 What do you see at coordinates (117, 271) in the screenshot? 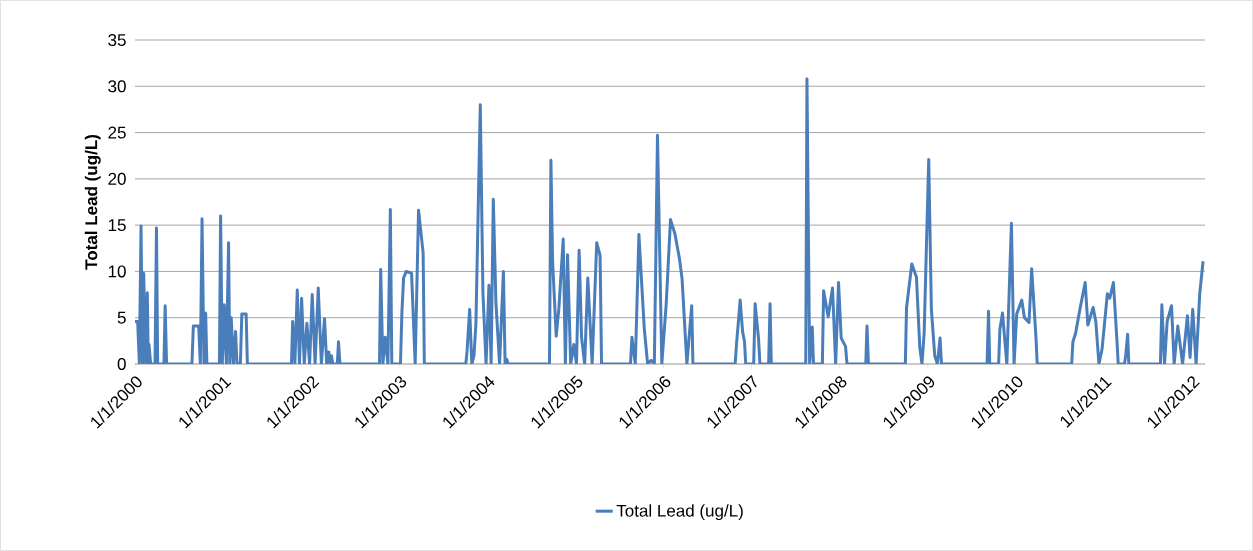
I see `y-tick-label: 10` at bounding box center [117, 271].